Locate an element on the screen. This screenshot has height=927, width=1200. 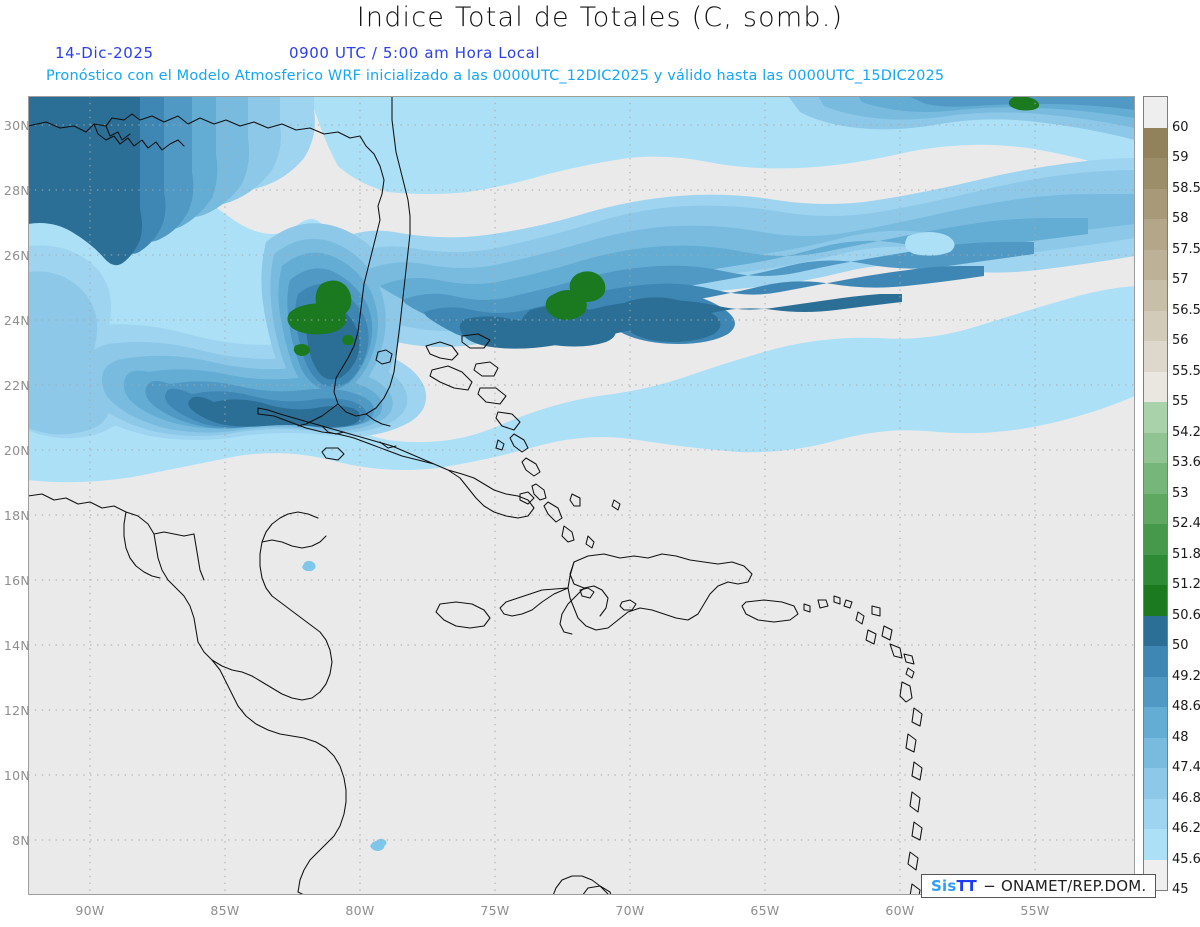
colorbar-cell-58.5 is located at coordinates (1155, 173).